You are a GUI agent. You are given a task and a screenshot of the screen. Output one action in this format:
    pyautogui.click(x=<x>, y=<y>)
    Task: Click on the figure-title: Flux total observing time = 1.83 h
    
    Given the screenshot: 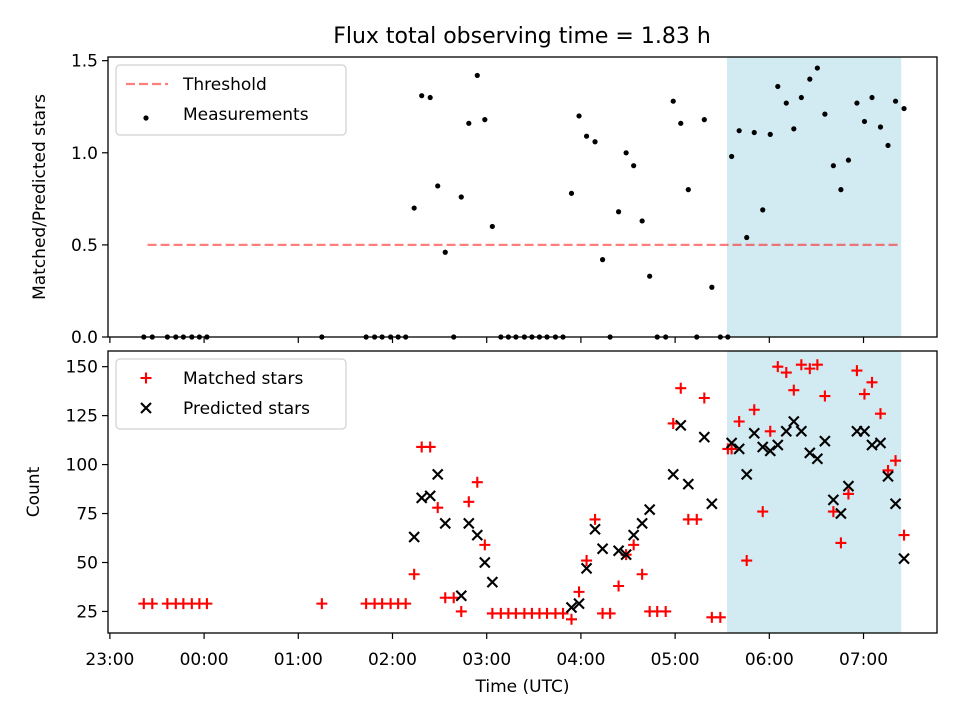 What is the action you would take?
    pyautogui.click(x=522, y=36)
    